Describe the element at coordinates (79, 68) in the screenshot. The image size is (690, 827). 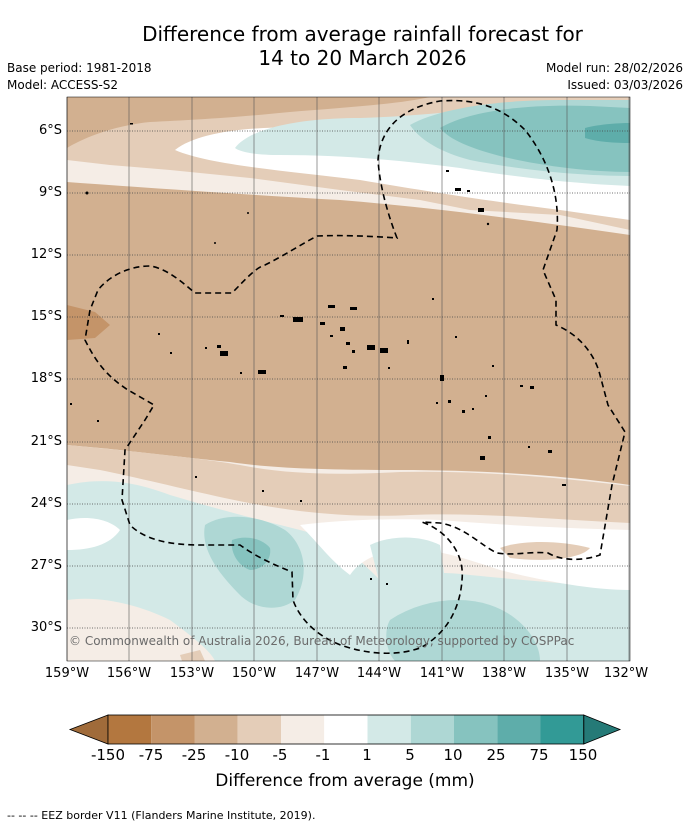
I see `base-period: Base period: 1981-2018` at that location.